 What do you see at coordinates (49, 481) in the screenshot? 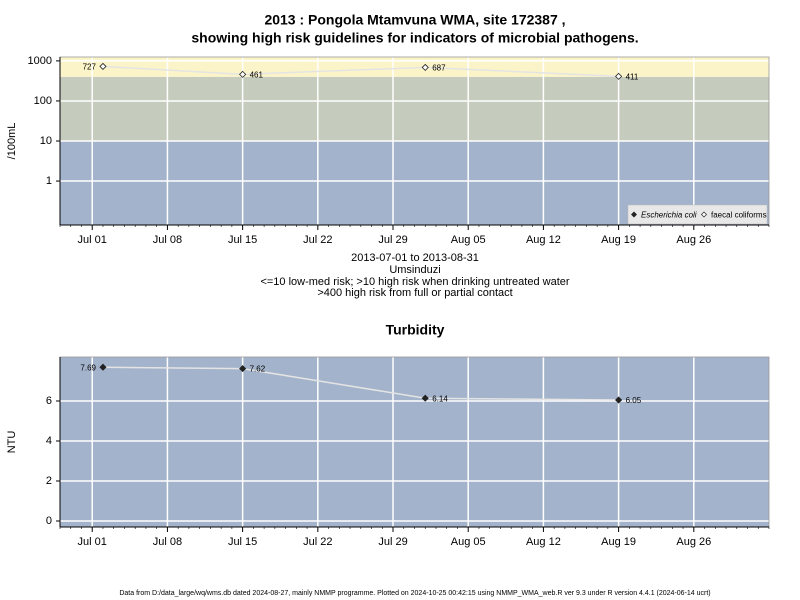
I see `y-tick-label: 2` at bounding box center [49, 481].